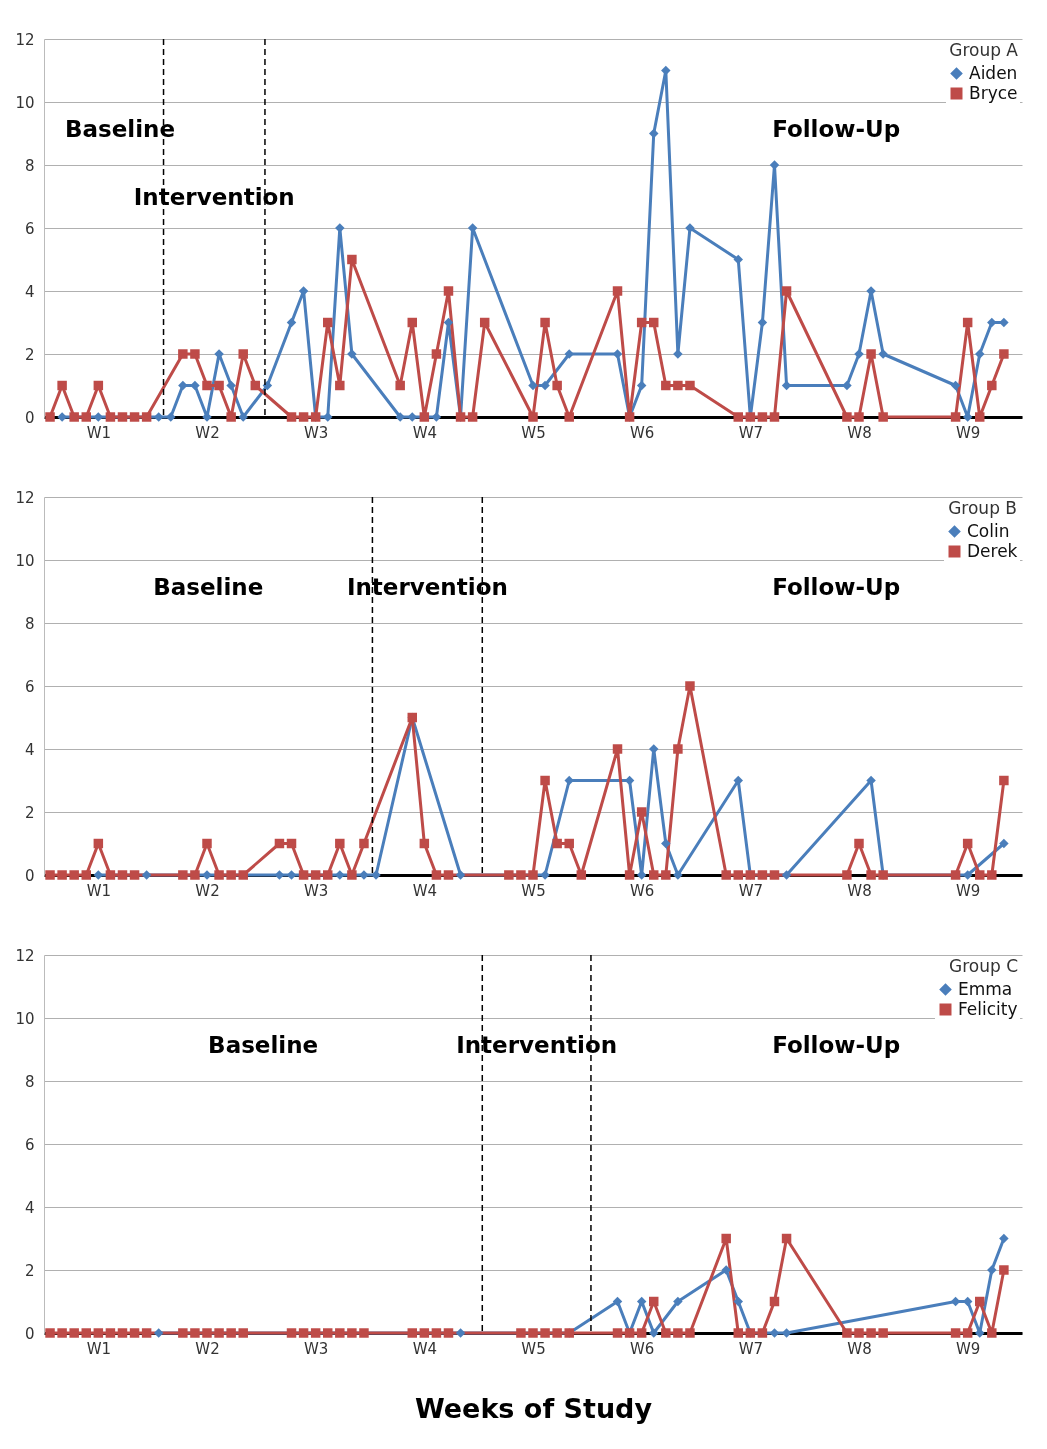 The image size is (1047, 1449). What do you see at coordinates (985, 988) in the screenshot?
I see `legend-label: Emma` at bounding box center [985, 988].